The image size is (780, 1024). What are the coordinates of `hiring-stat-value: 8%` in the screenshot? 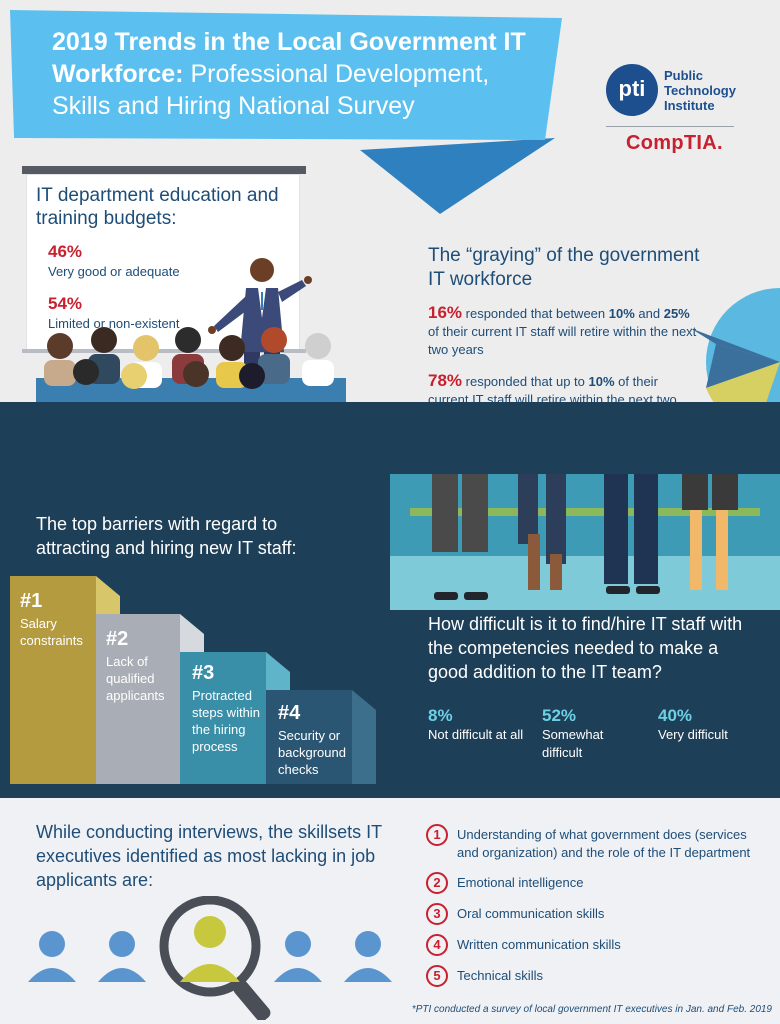 It's located at (440, 715).